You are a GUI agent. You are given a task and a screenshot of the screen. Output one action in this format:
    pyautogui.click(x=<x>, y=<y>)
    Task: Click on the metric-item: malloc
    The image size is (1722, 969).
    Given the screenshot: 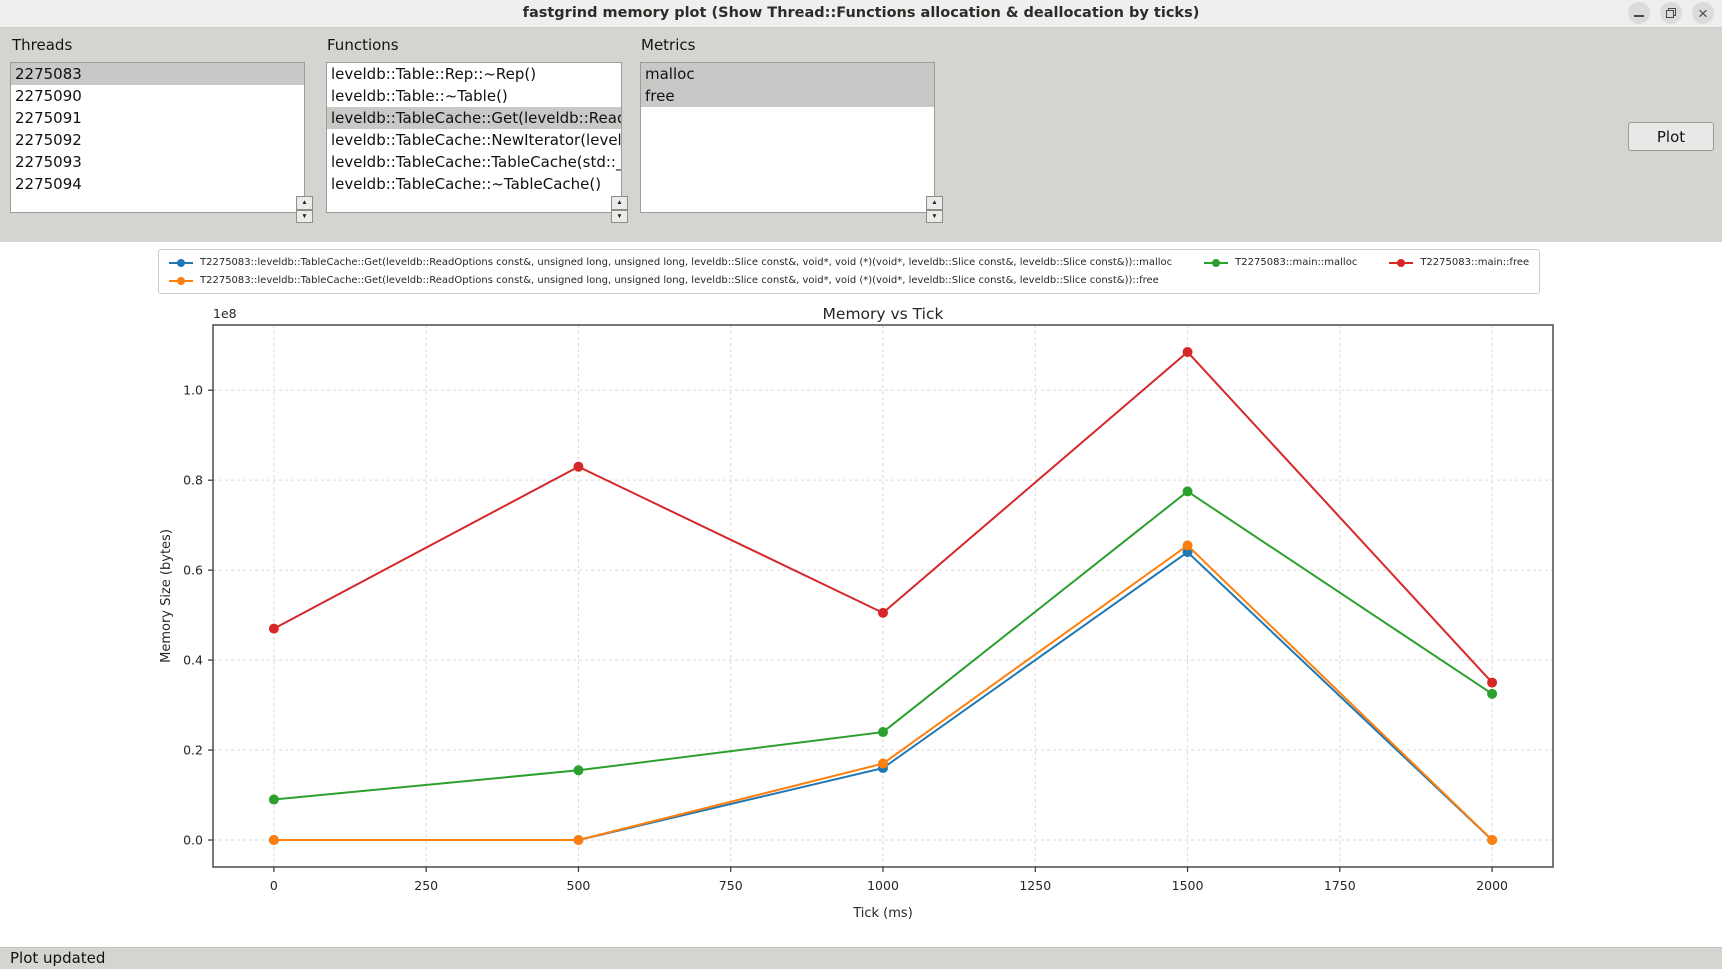 What is the action you would take?
    pyautogui.click(x=787, y=74)
    